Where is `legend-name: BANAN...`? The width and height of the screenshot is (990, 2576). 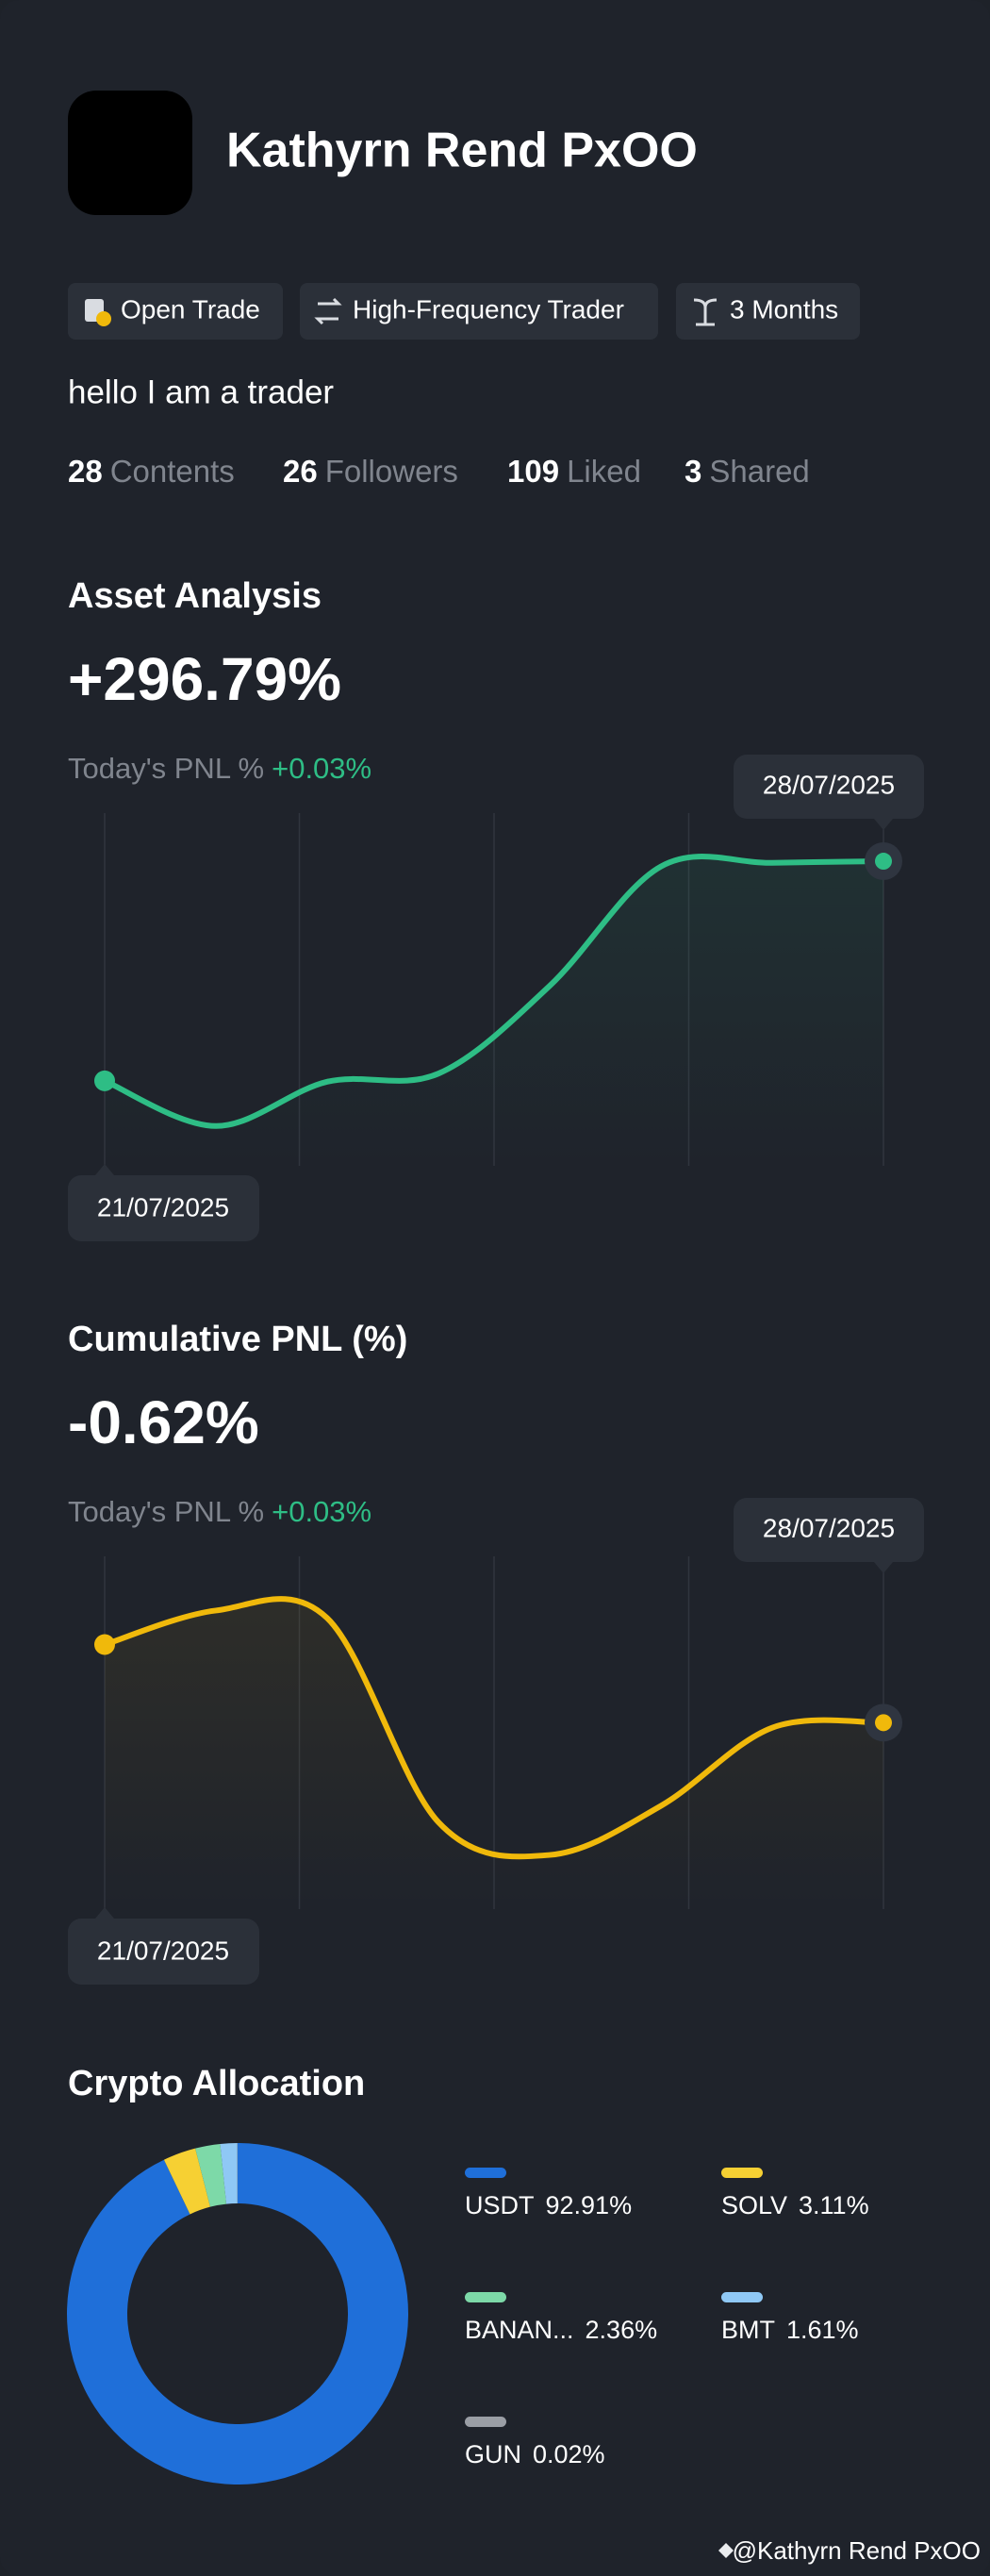 legend-name: BANAN... is located at coordinates (519, 2330).